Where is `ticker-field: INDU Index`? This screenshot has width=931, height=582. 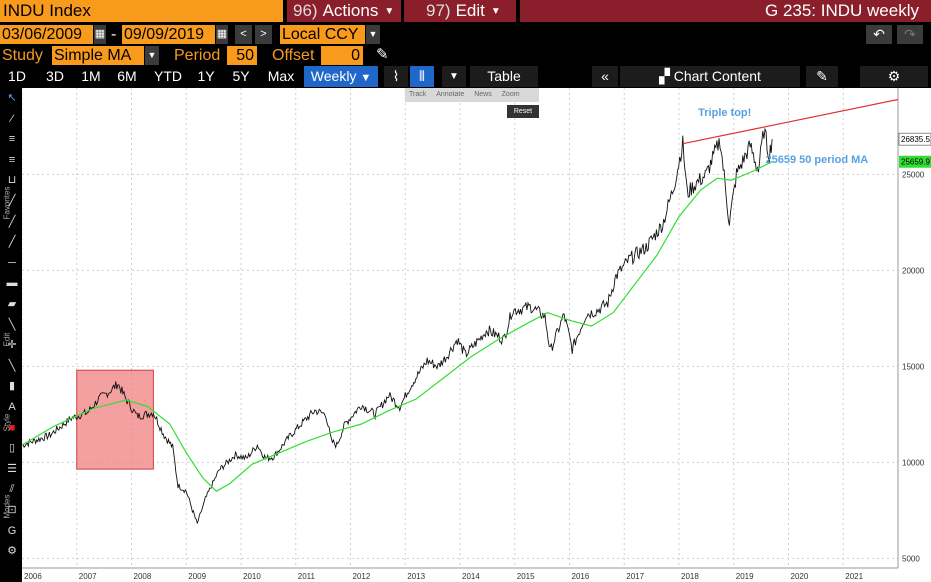
ticker-field: INDU Index is located at coordinates (141, 11).